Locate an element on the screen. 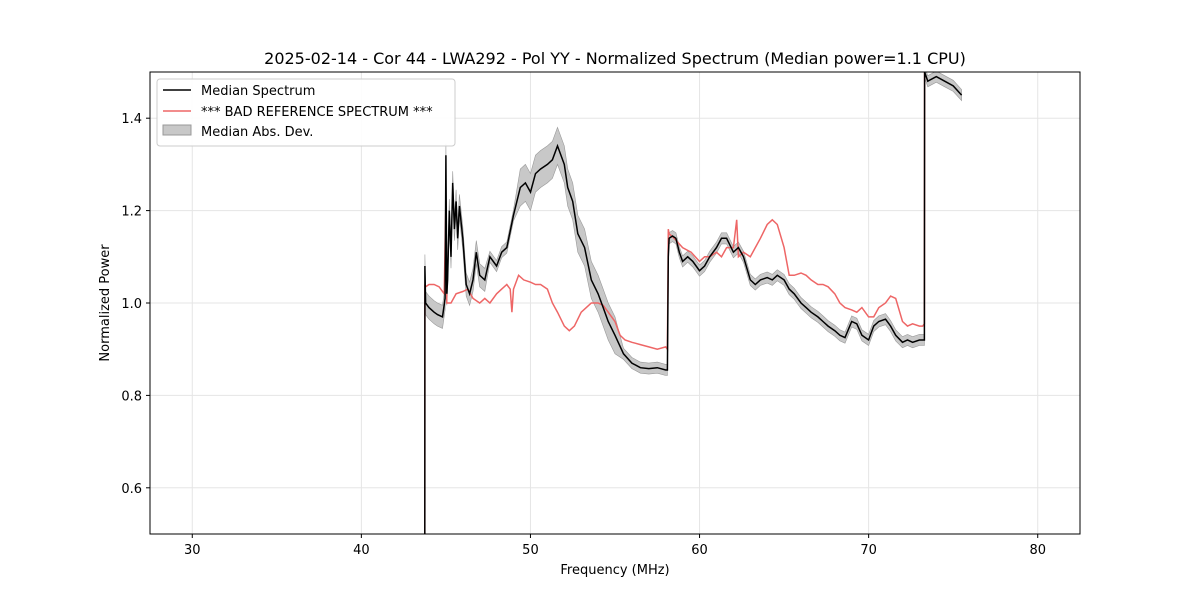 The width and height of the screenshot is (1200, 600). y-tick-label: 0.6 is located at coordinates (131, 489).